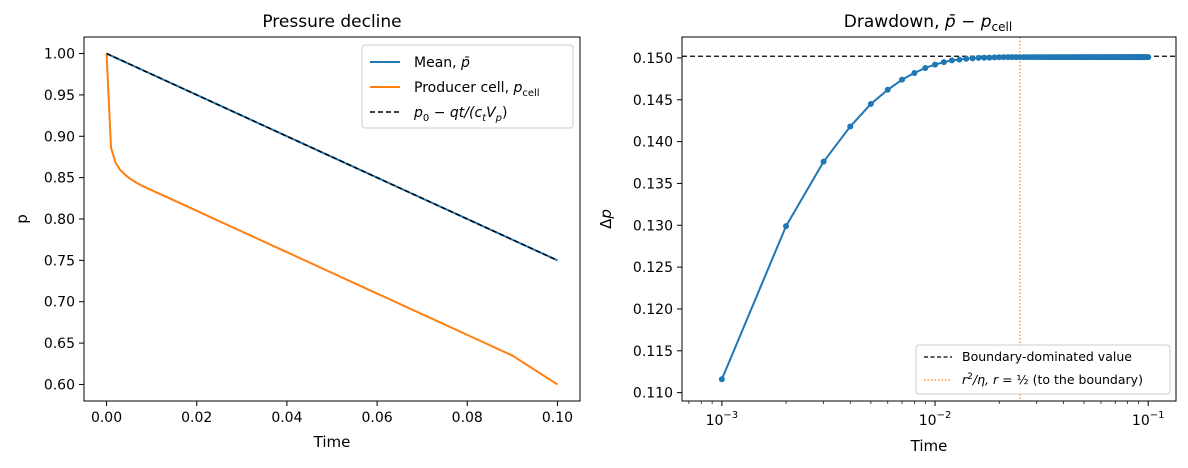  I want to click on chart1-y-tick-label: 0.95, so click(59, 96).